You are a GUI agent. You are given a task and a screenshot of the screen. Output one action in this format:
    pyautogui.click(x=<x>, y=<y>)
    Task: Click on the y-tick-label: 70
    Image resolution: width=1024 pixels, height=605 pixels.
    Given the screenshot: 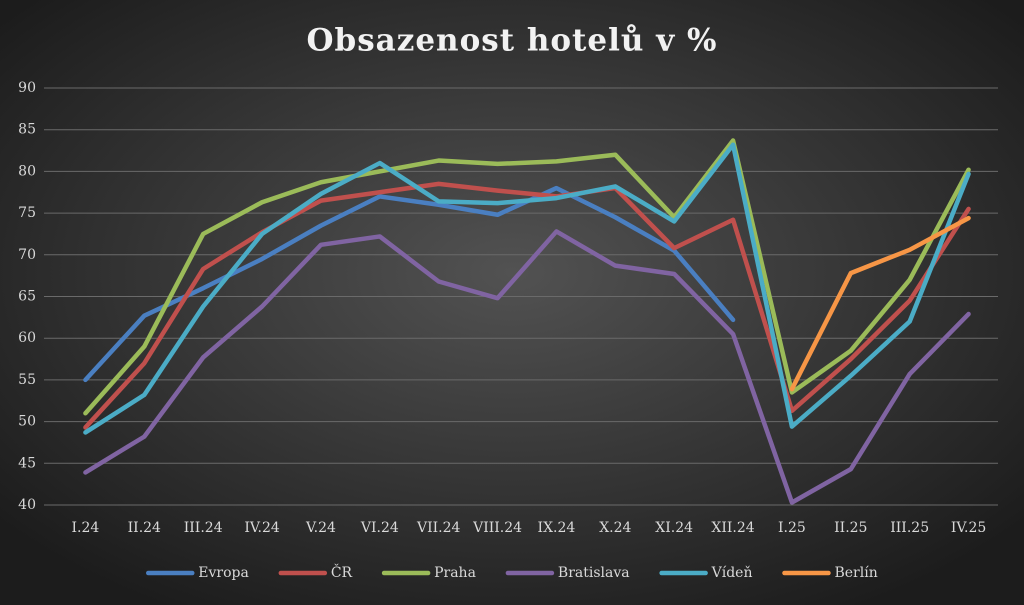 What is the action you would take?
    pyautogui.click(x=27, y=255)
    